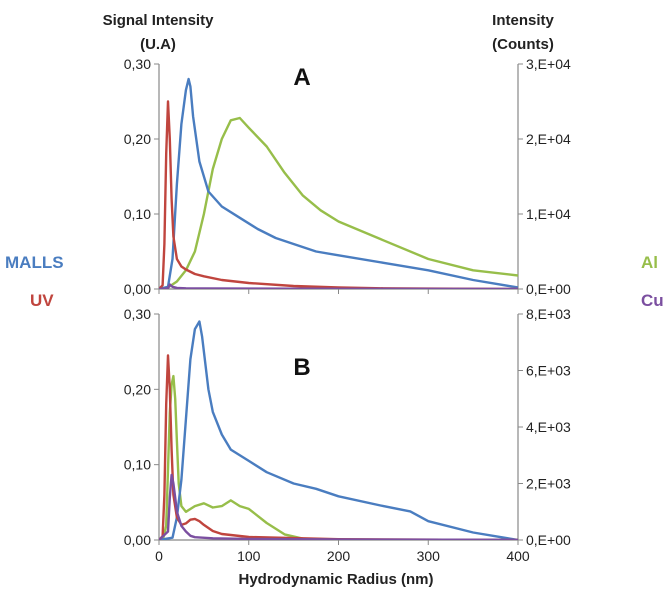 This screenshot has width=664, height=589. What do you see at coordinates (338, 286) in the screenshot?
I see `series-line-cu-a` at bounding box center [338, 286].